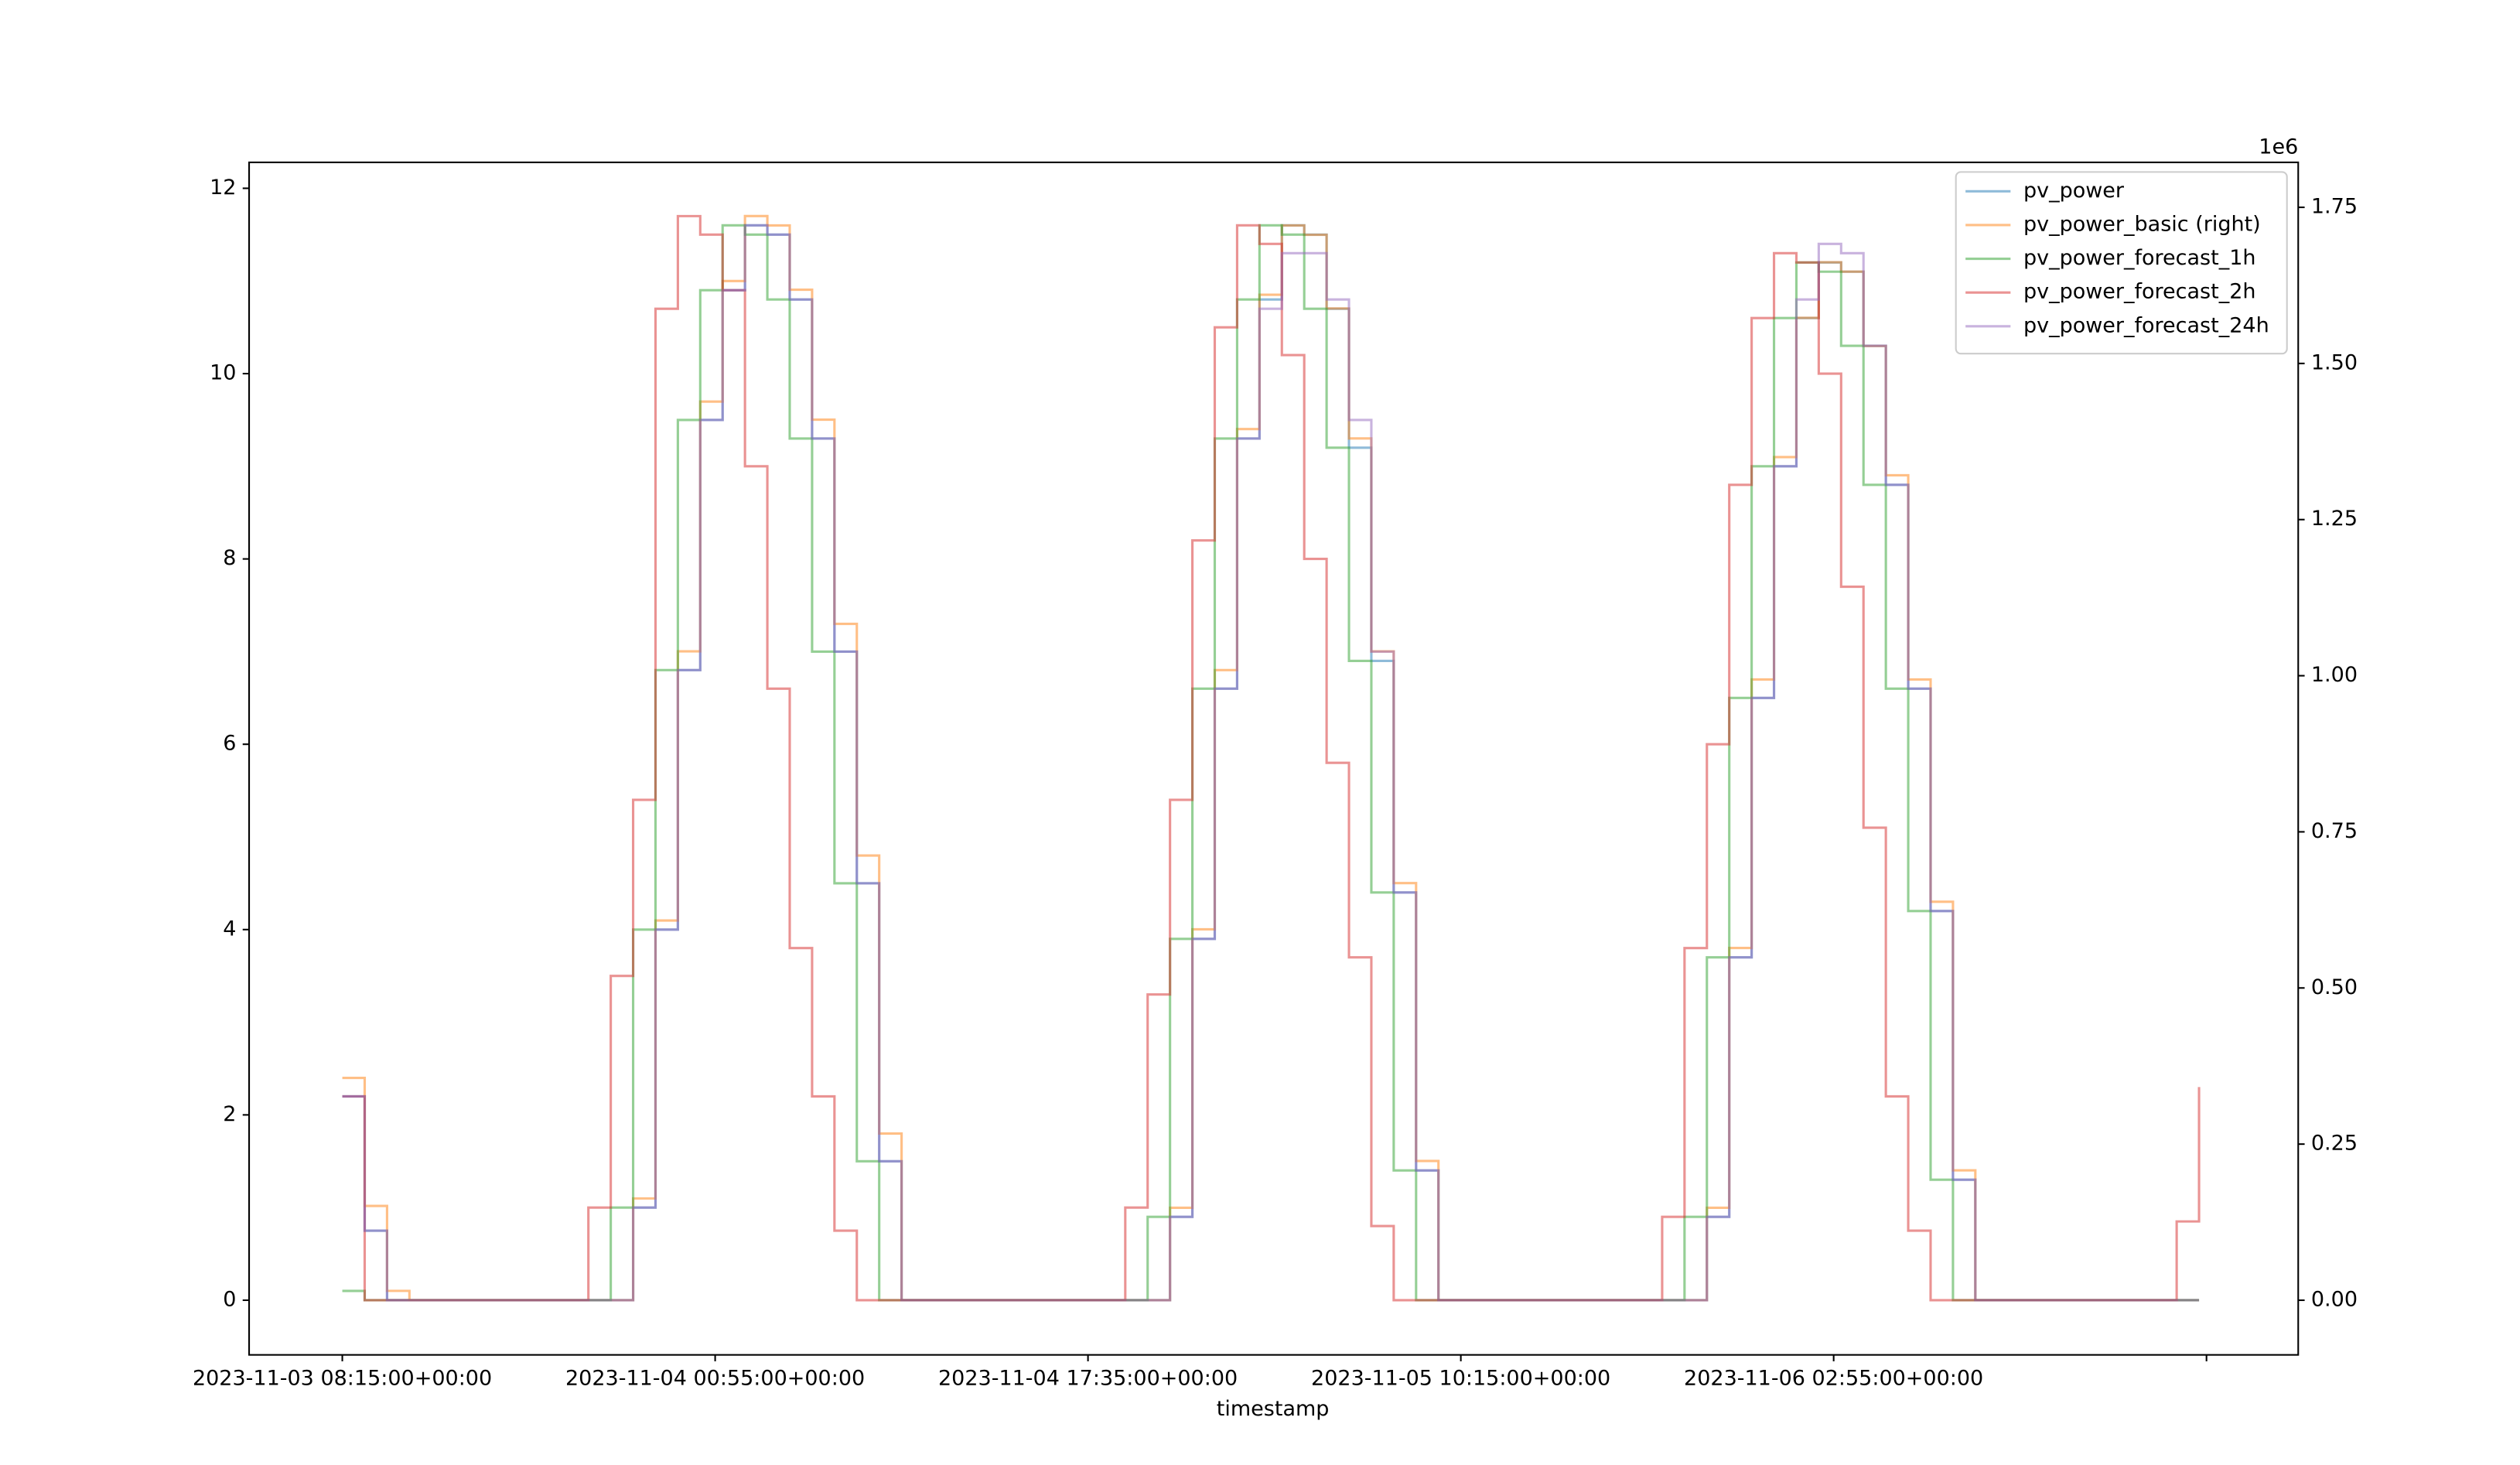 This screenshot has height=1465, width=2520. What do you see at coordinates (229, 929) in the screenshot?
I see `y-tick-label: 4` at bounding box center [229, 929].